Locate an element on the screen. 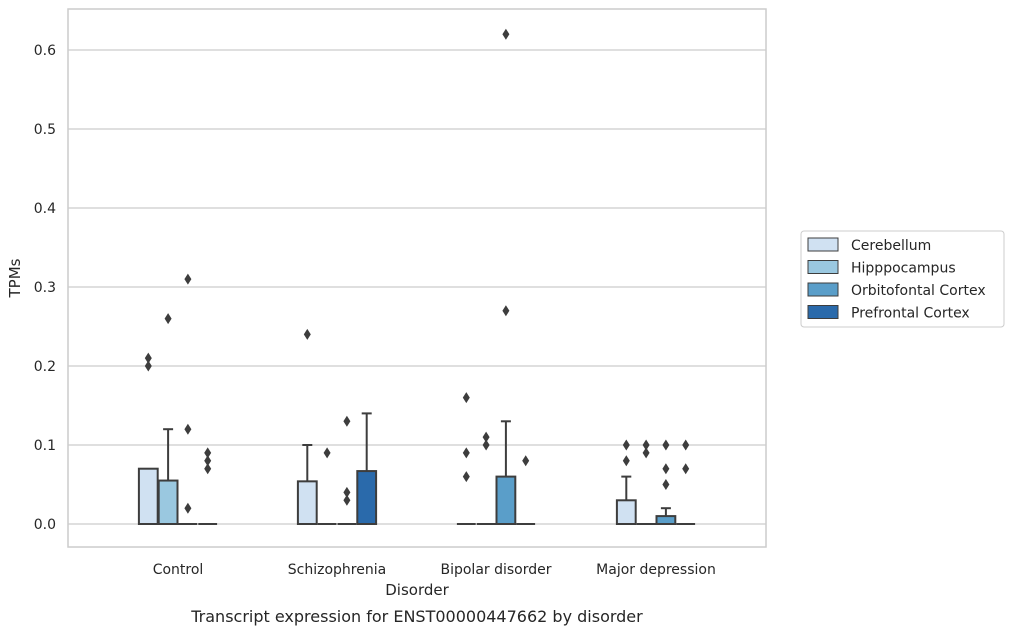  y-tick-label: 0.0 is located at coordinates (45, 525).